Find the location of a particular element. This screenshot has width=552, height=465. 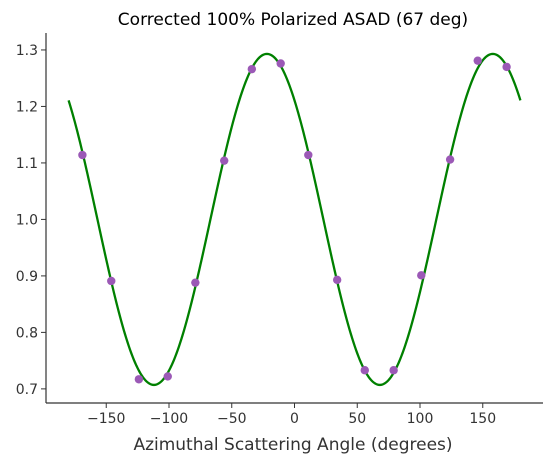

y-tick-label: 0.9 is located at coordinates (27, 277).